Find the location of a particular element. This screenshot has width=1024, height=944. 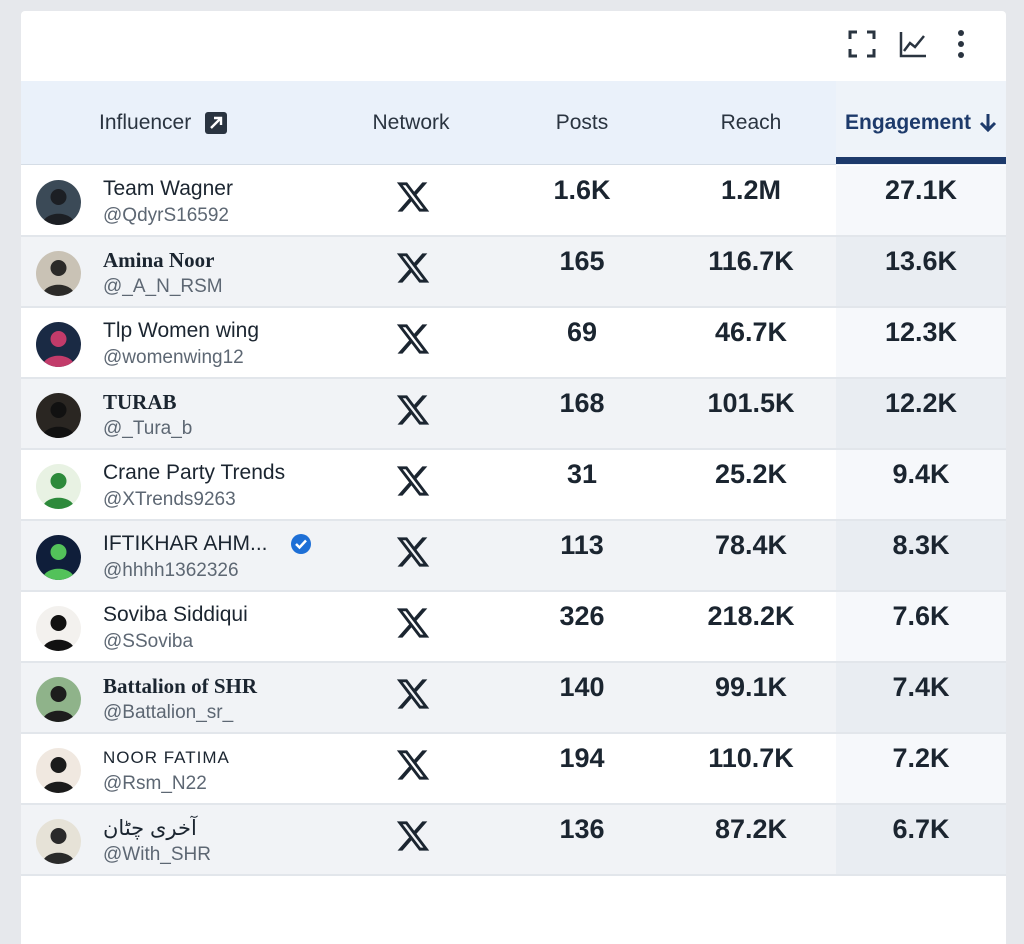

column-header-network: Network is located at coordinates (411, 123).